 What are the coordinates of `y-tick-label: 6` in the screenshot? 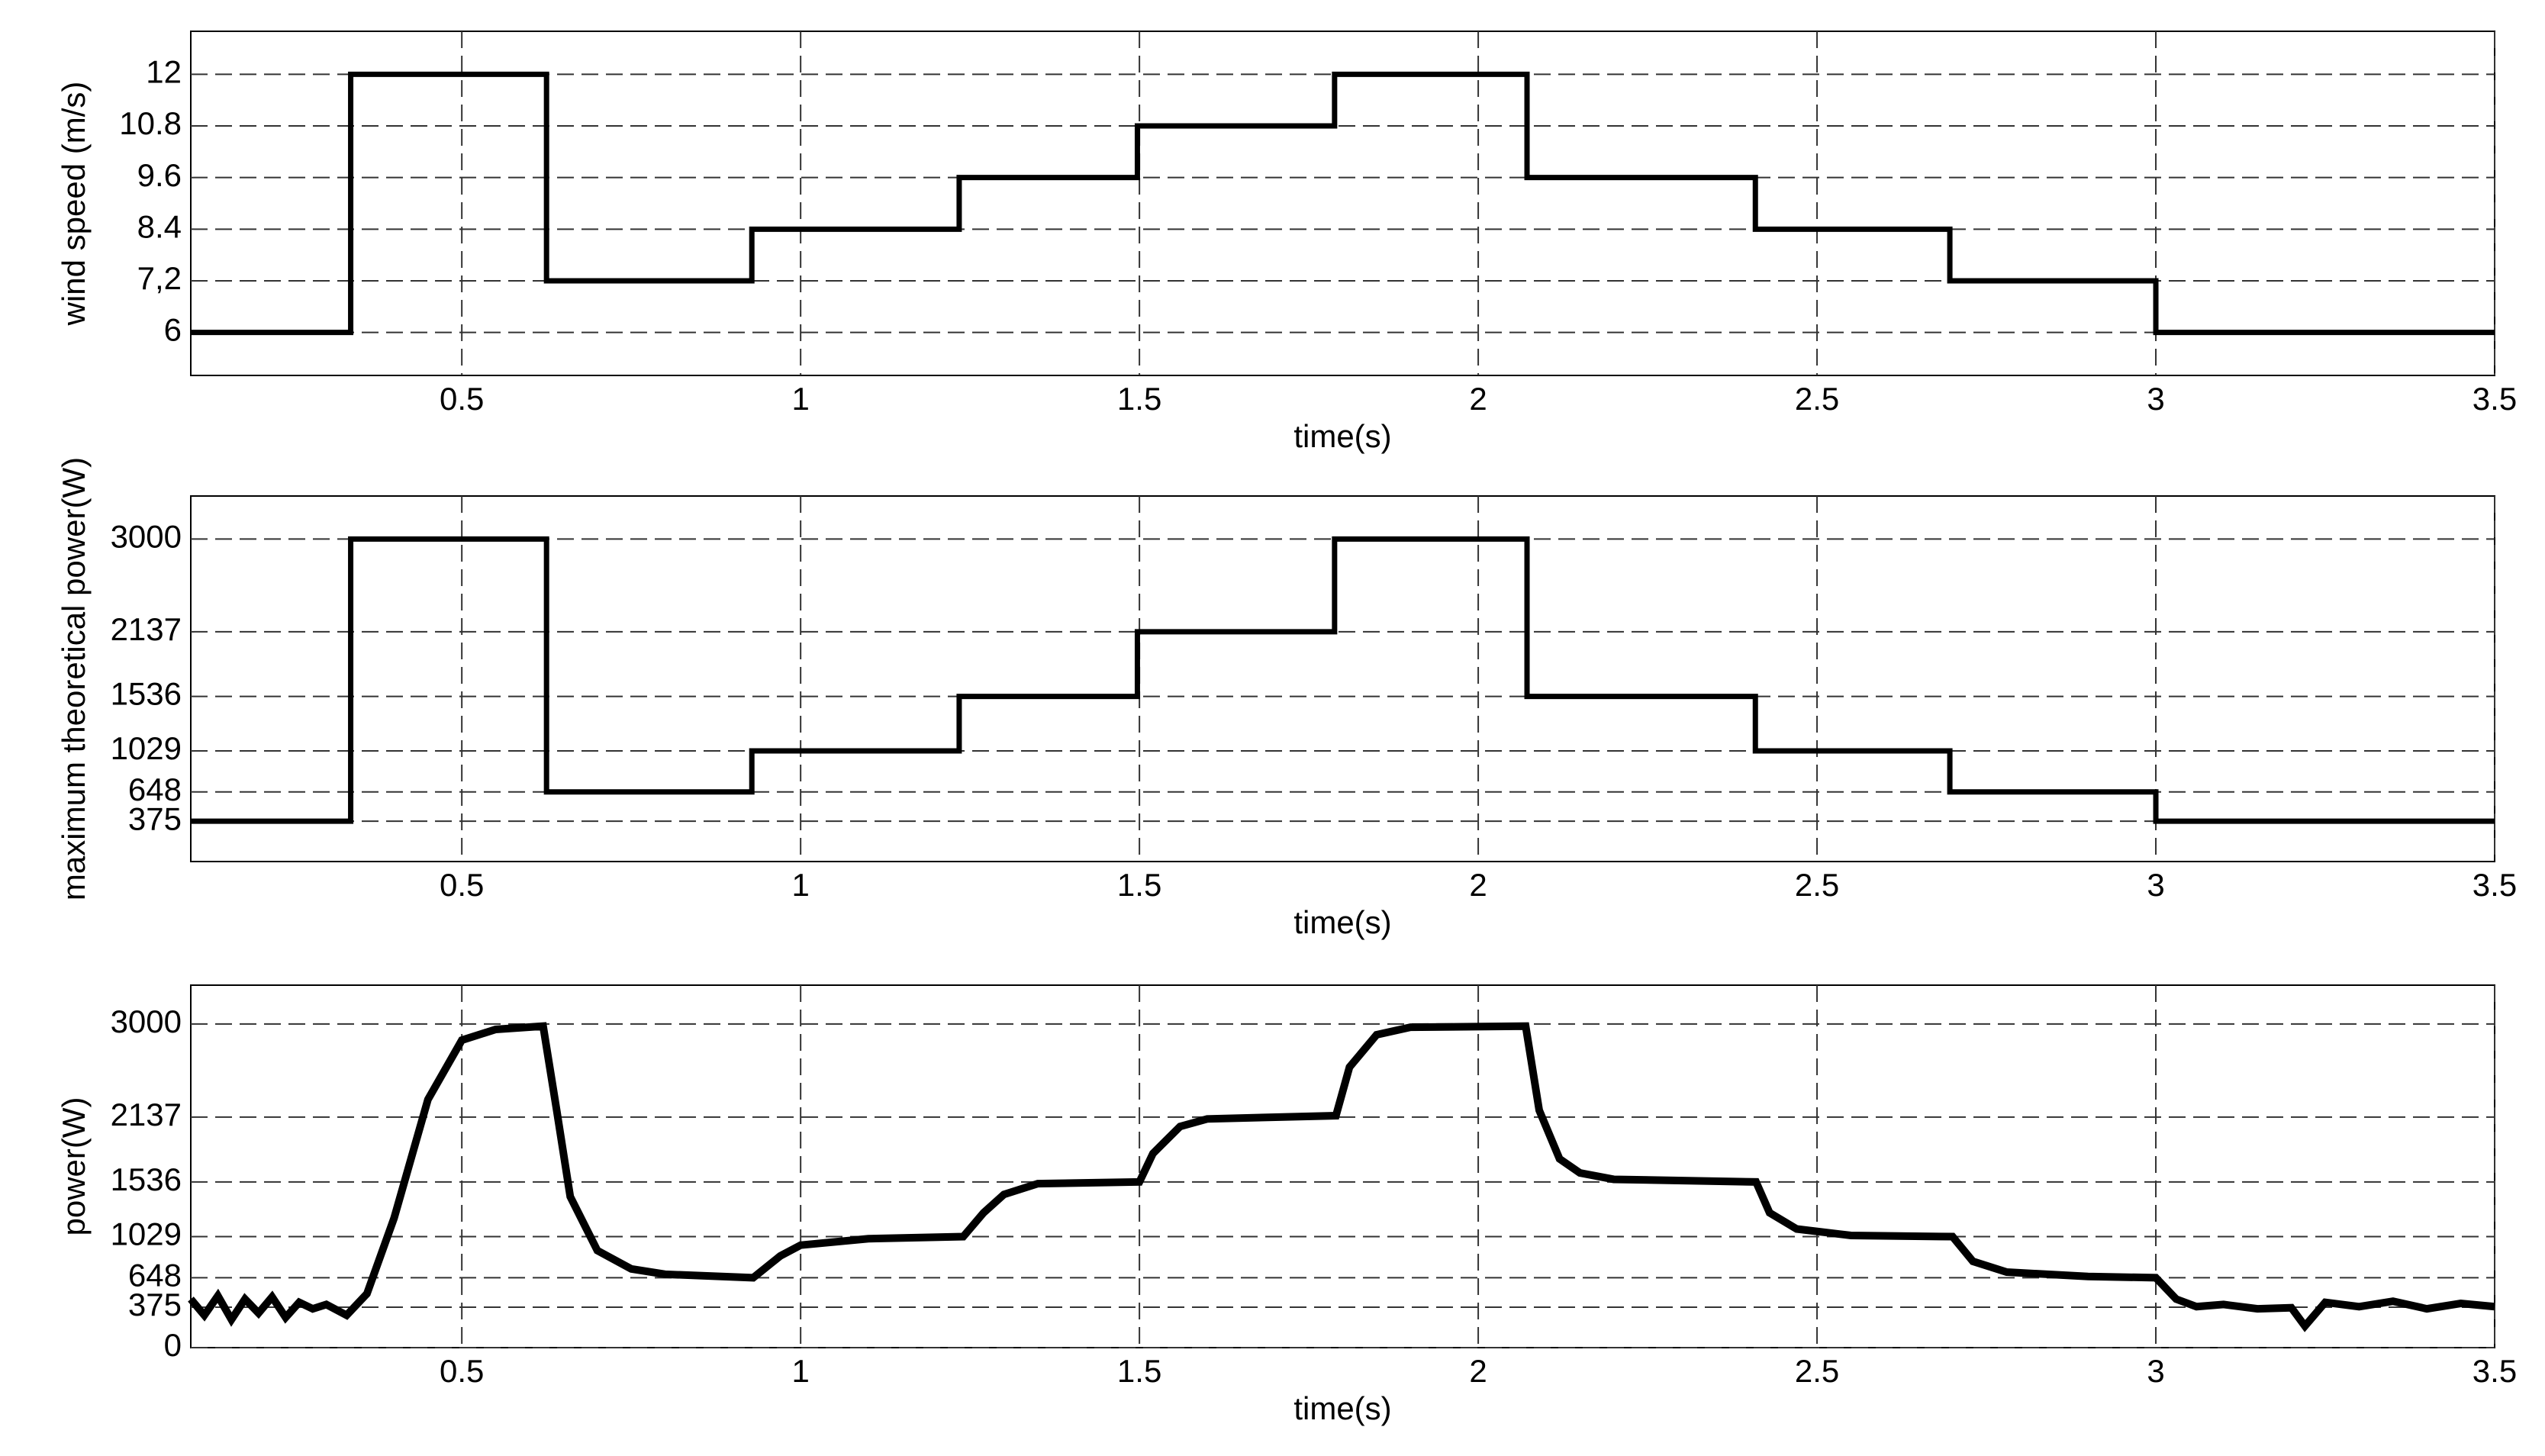 It's located at (173, 330).